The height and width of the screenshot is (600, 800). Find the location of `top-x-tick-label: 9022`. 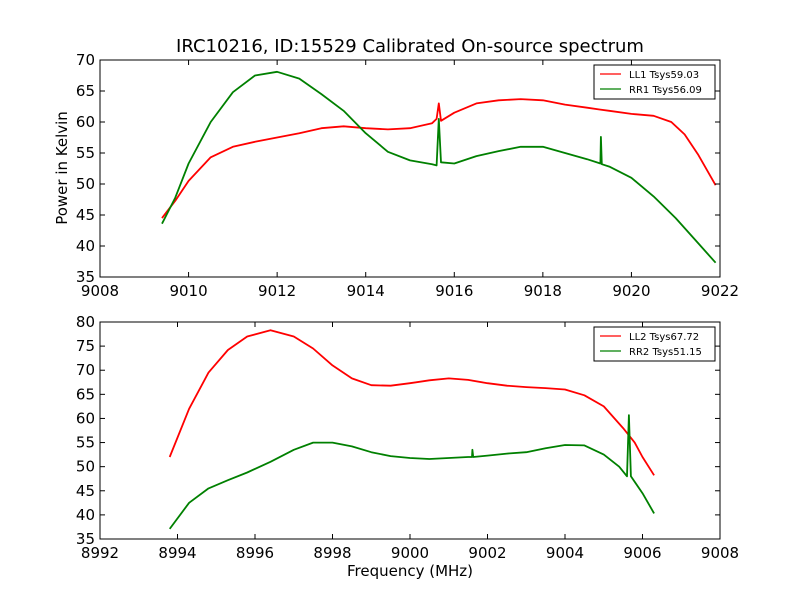

top-x-tick-label: 9022 is located at coordinates (720, 291).